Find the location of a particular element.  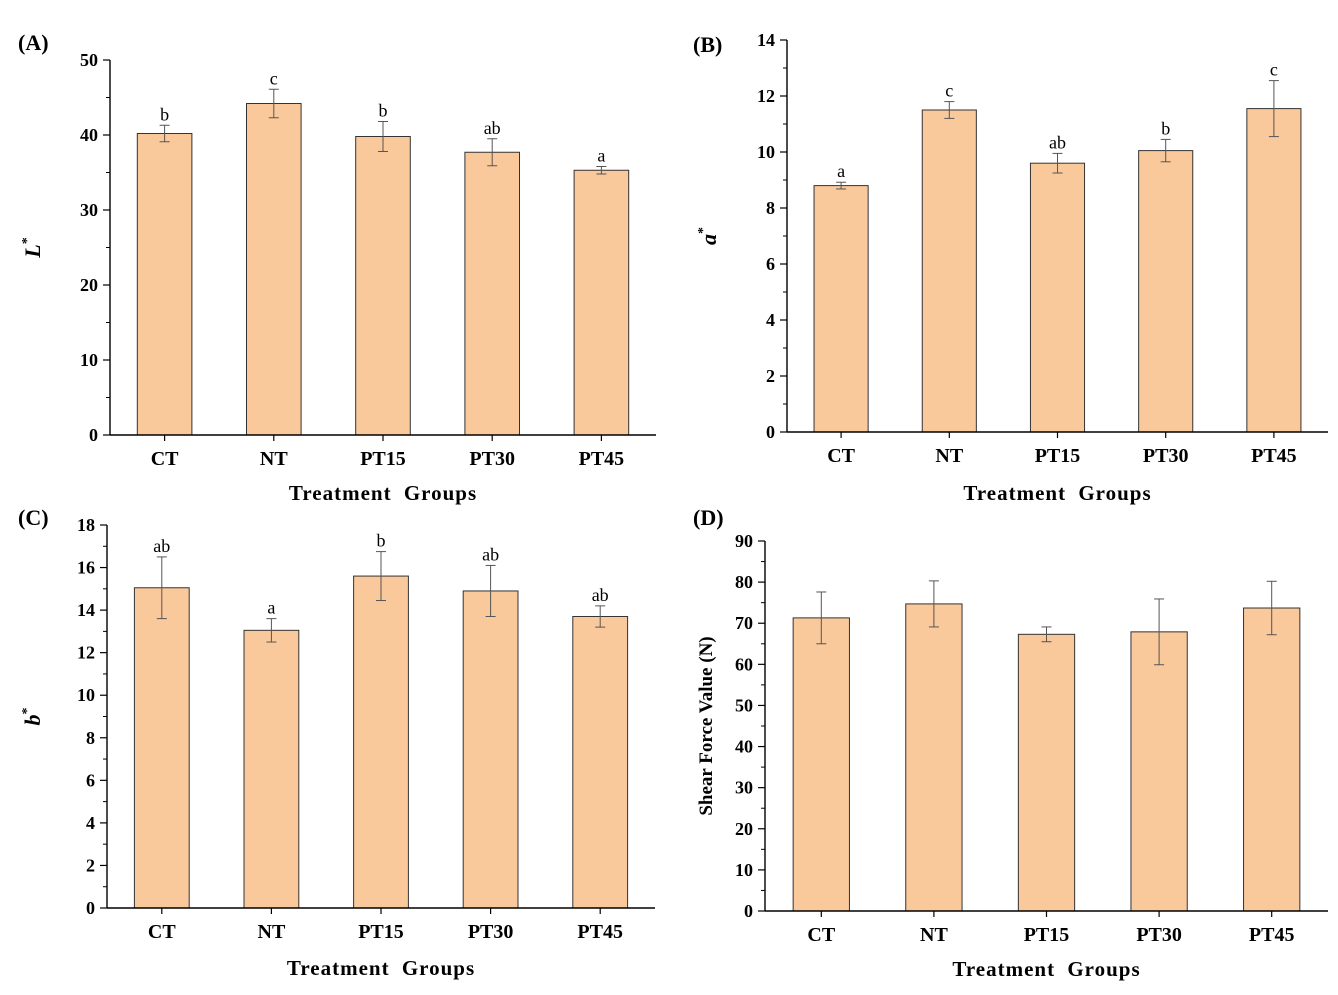

y-tick-label: 90 is located at coordinates (744, 541).